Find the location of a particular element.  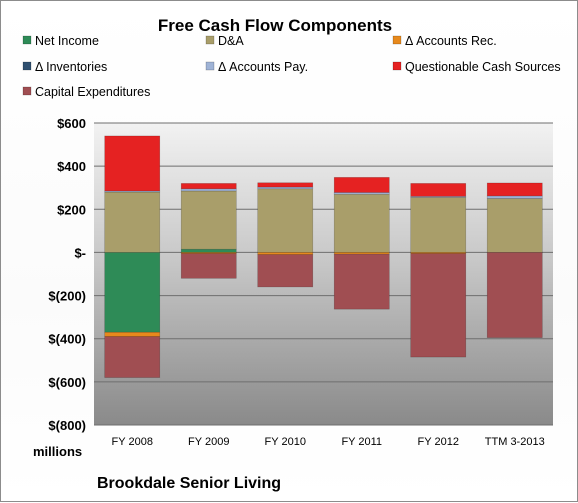

legend-label: Capital Expenditures is located at coordinates (92, 92).